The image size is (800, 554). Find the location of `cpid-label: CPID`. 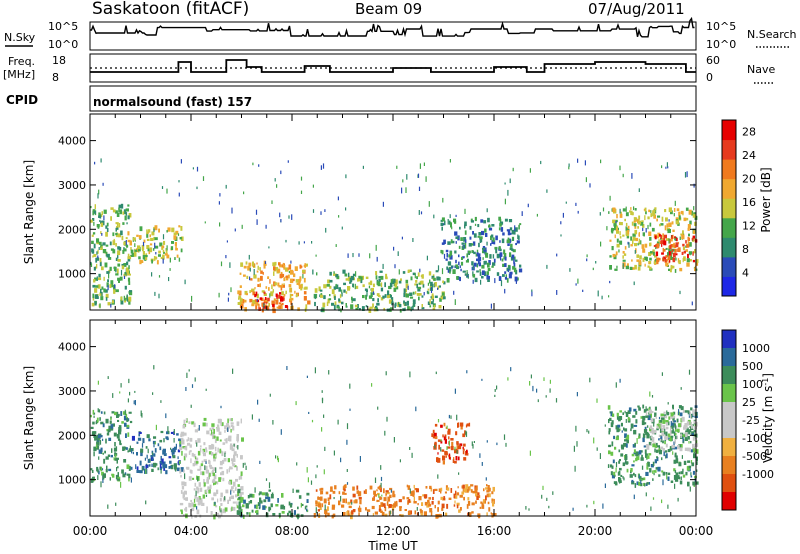

cpid-label: CPID is located at coordinates (22, 100).